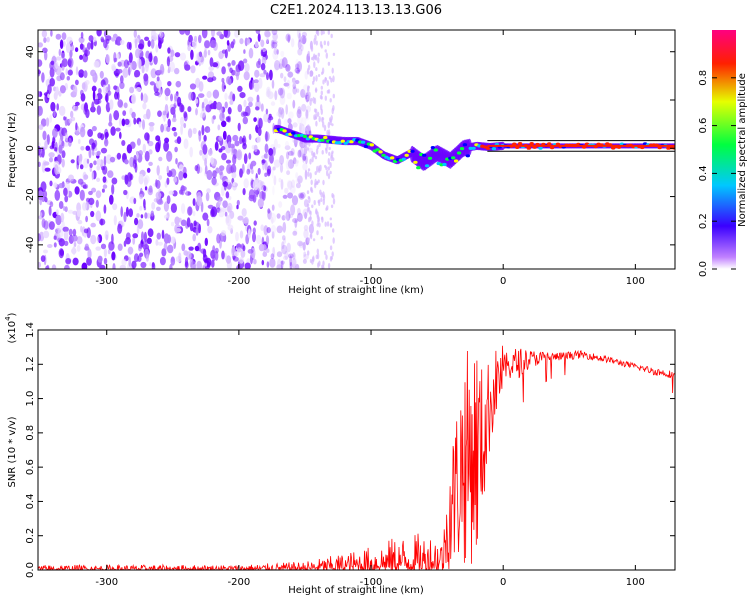 The width and height of the screenshot is (750, 600). Describe the element at coordinates (703, 221) in the screenshot. I see `colorbar-tick-label: 0.2` at that location.